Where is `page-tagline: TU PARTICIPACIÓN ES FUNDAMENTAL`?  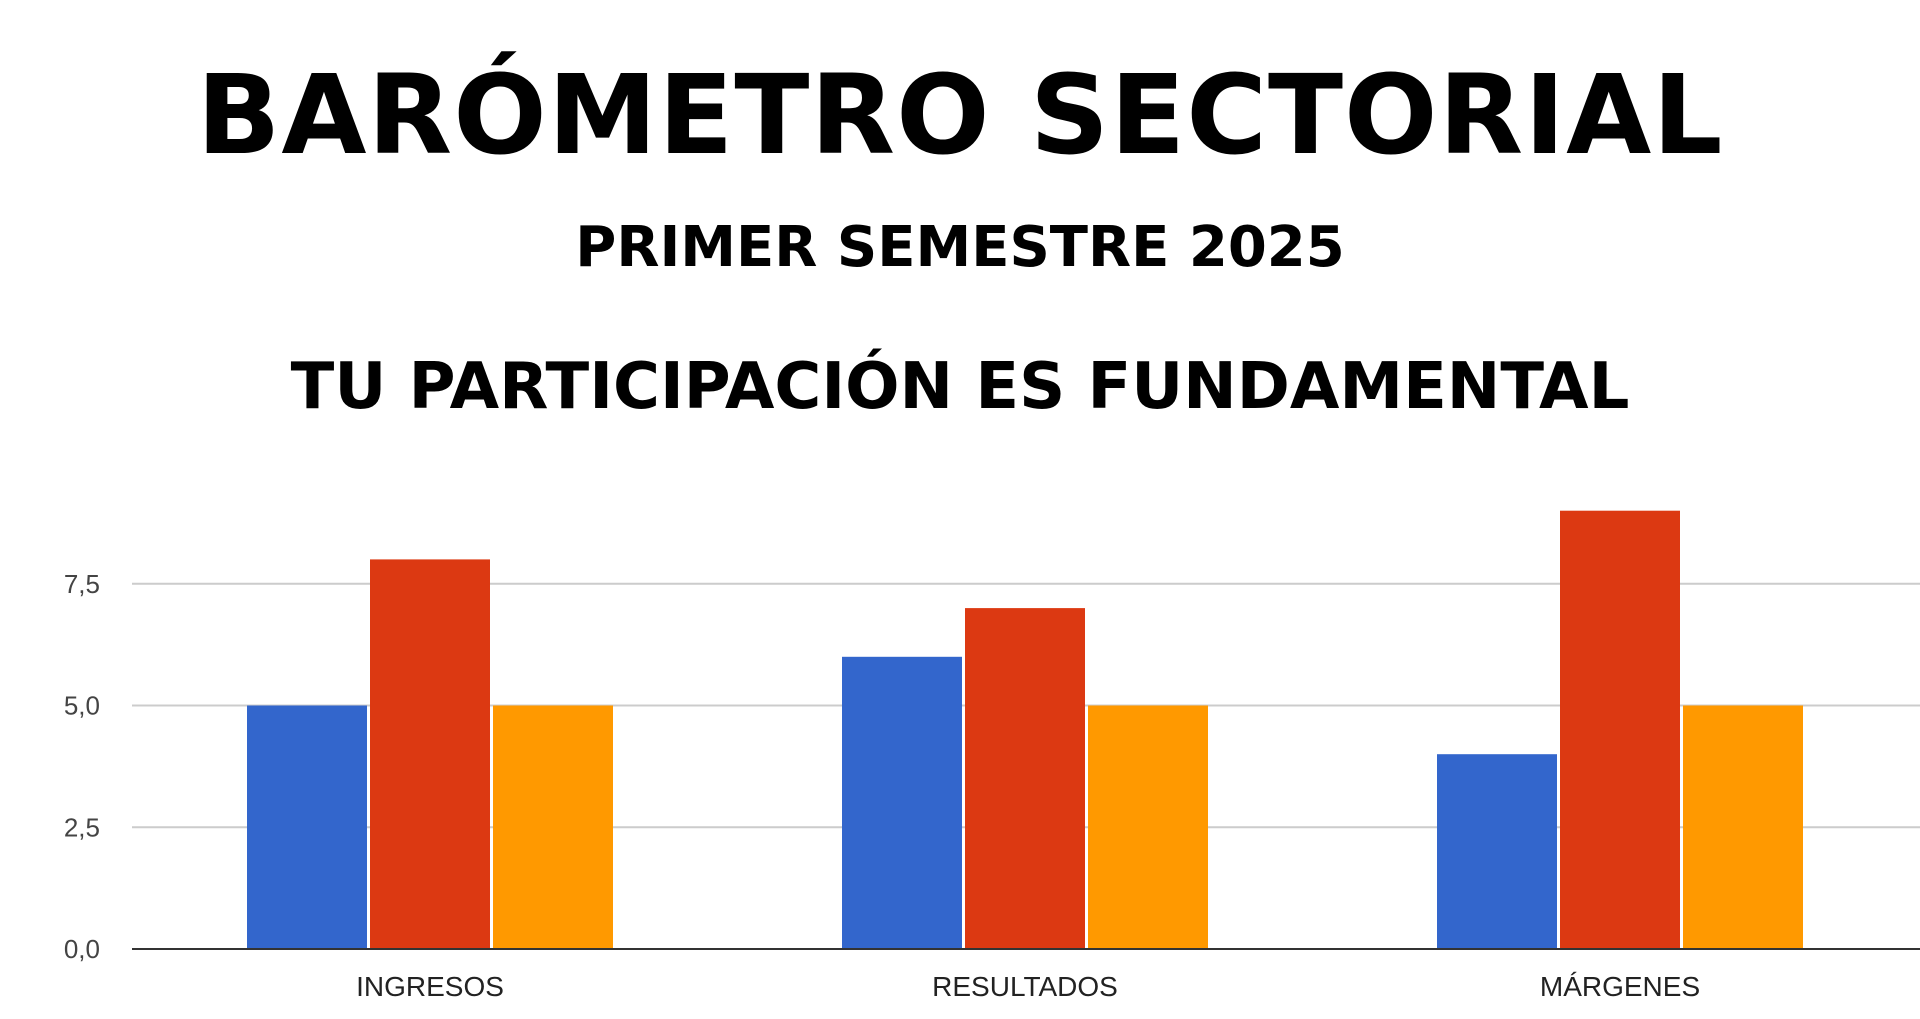
page-tagline: TU PARTICIPACIÓN ES FUNDAMENTAL is located at coordinates (960, 387).